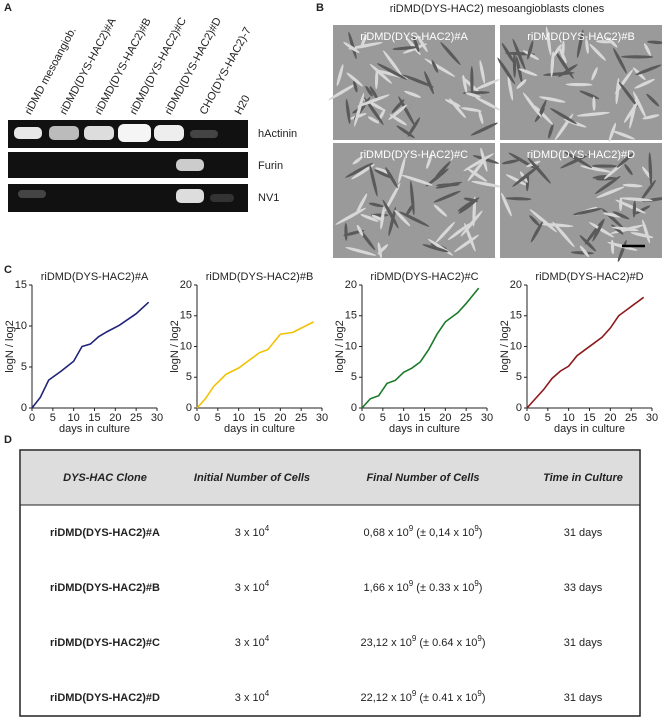  I want to click on panel-letter: C, so click(8, 270).